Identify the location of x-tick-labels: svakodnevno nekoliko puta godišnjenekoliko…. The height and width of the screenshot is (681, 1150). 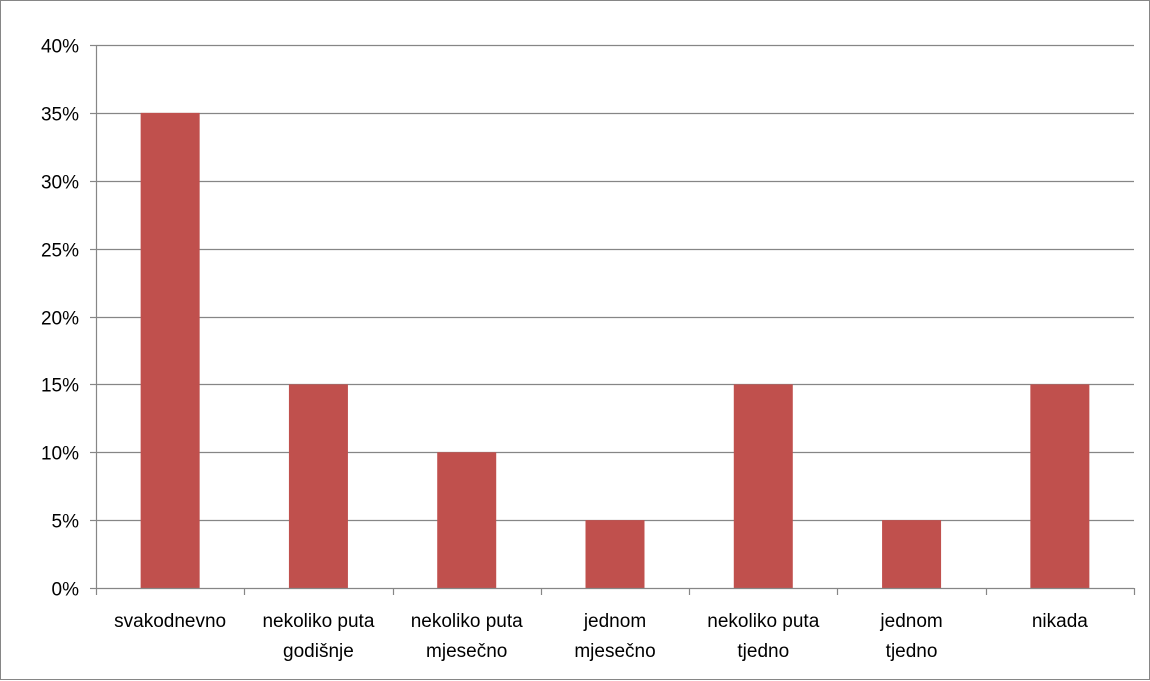
(601, 636).